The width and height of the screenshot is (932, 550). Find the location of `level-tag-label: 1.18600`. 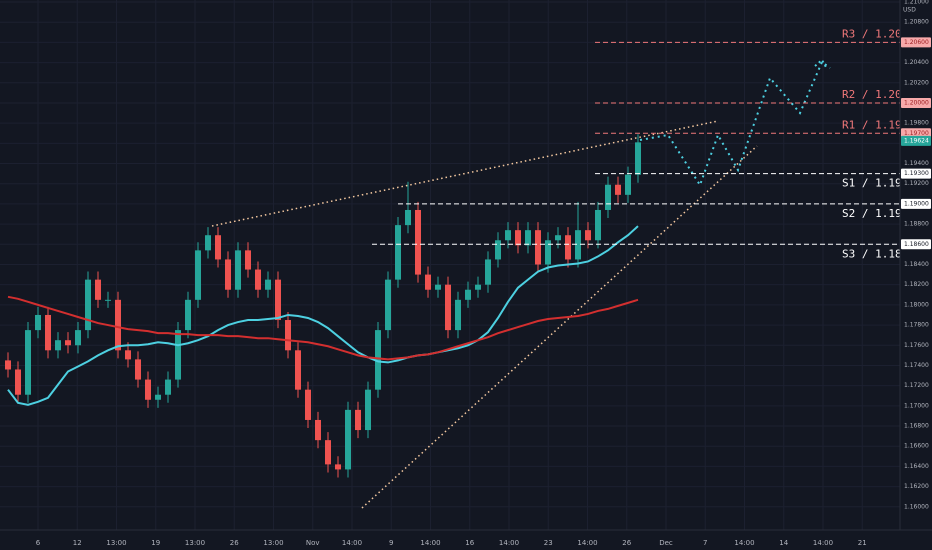

level-tag-label: 1.18600 is located at coordinates (916, 244).